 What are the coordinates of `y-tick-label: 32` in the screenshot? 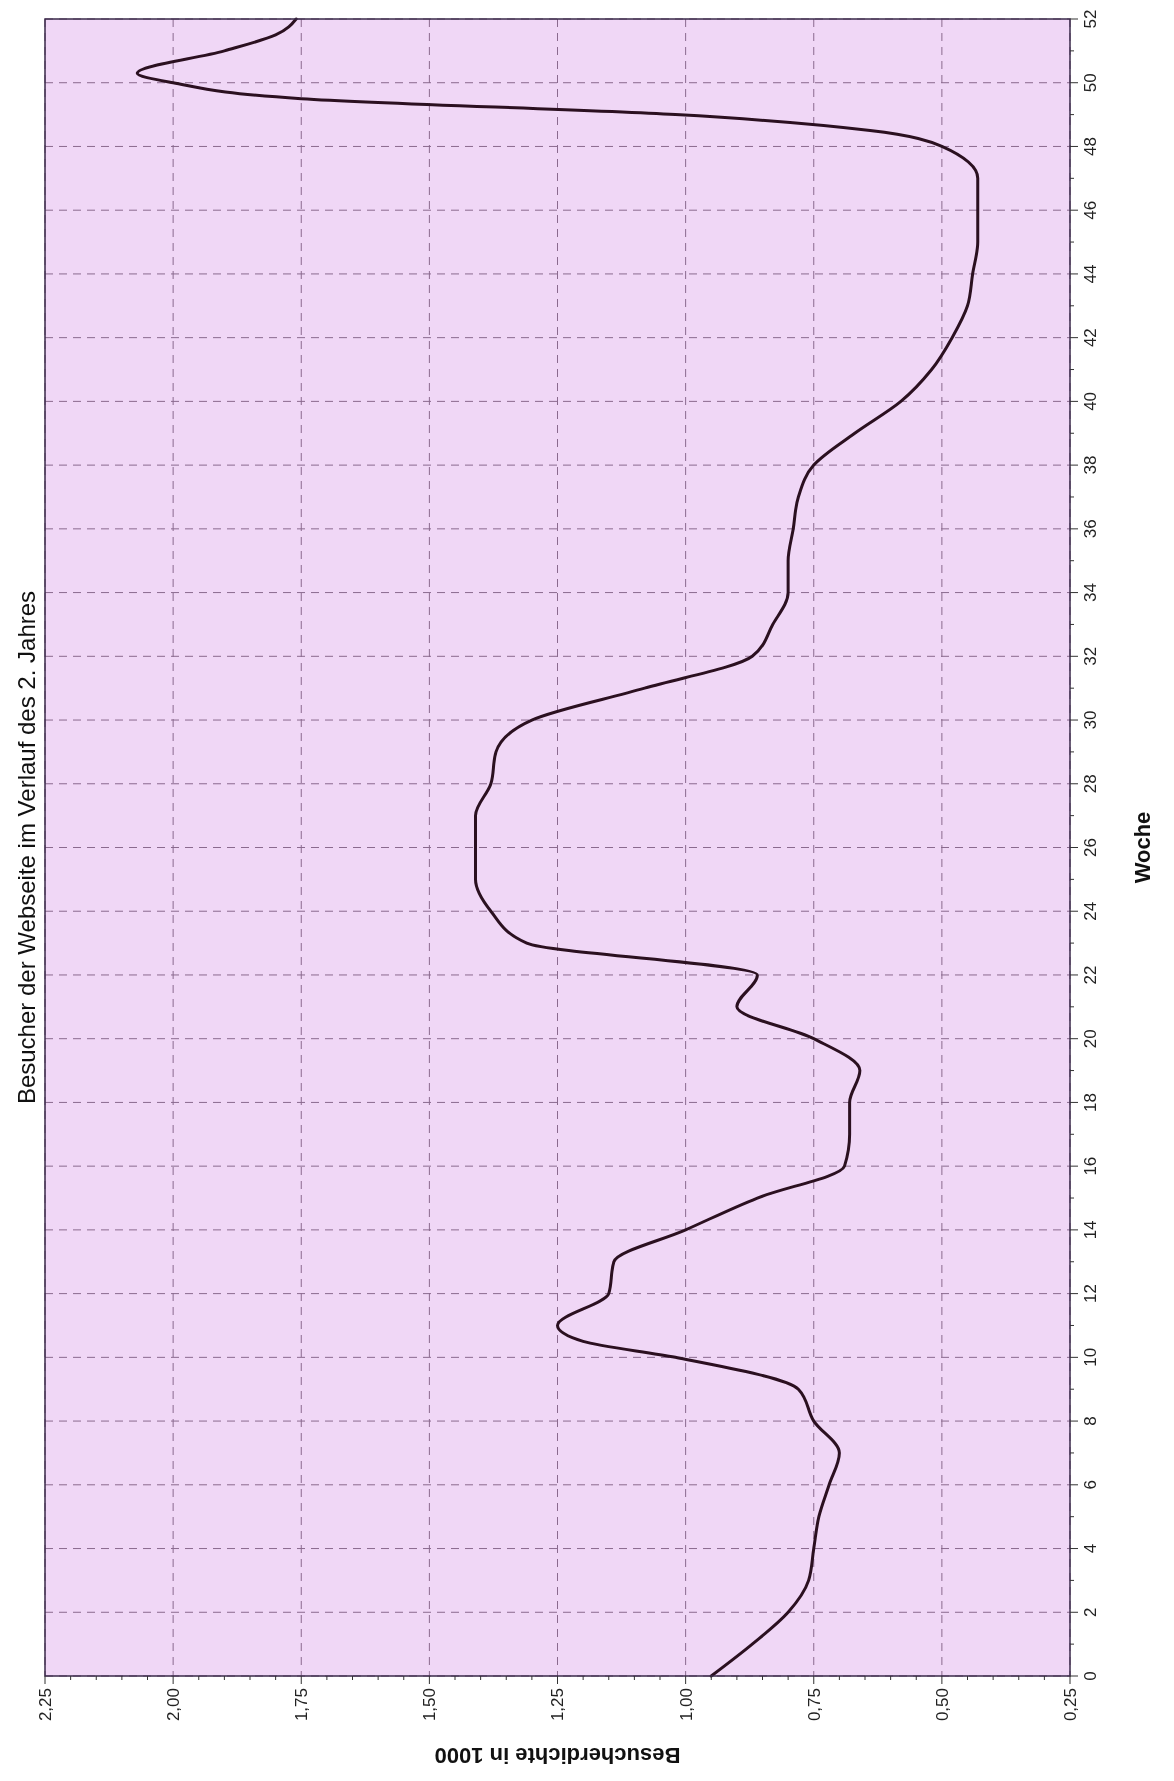 It's located at (1090, 656).